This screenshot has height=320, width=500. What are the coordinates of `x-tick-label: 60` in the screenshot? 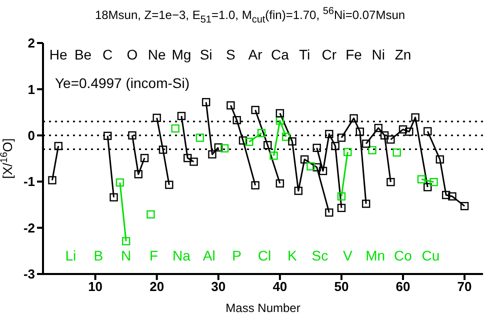 It's located at (403, 286).